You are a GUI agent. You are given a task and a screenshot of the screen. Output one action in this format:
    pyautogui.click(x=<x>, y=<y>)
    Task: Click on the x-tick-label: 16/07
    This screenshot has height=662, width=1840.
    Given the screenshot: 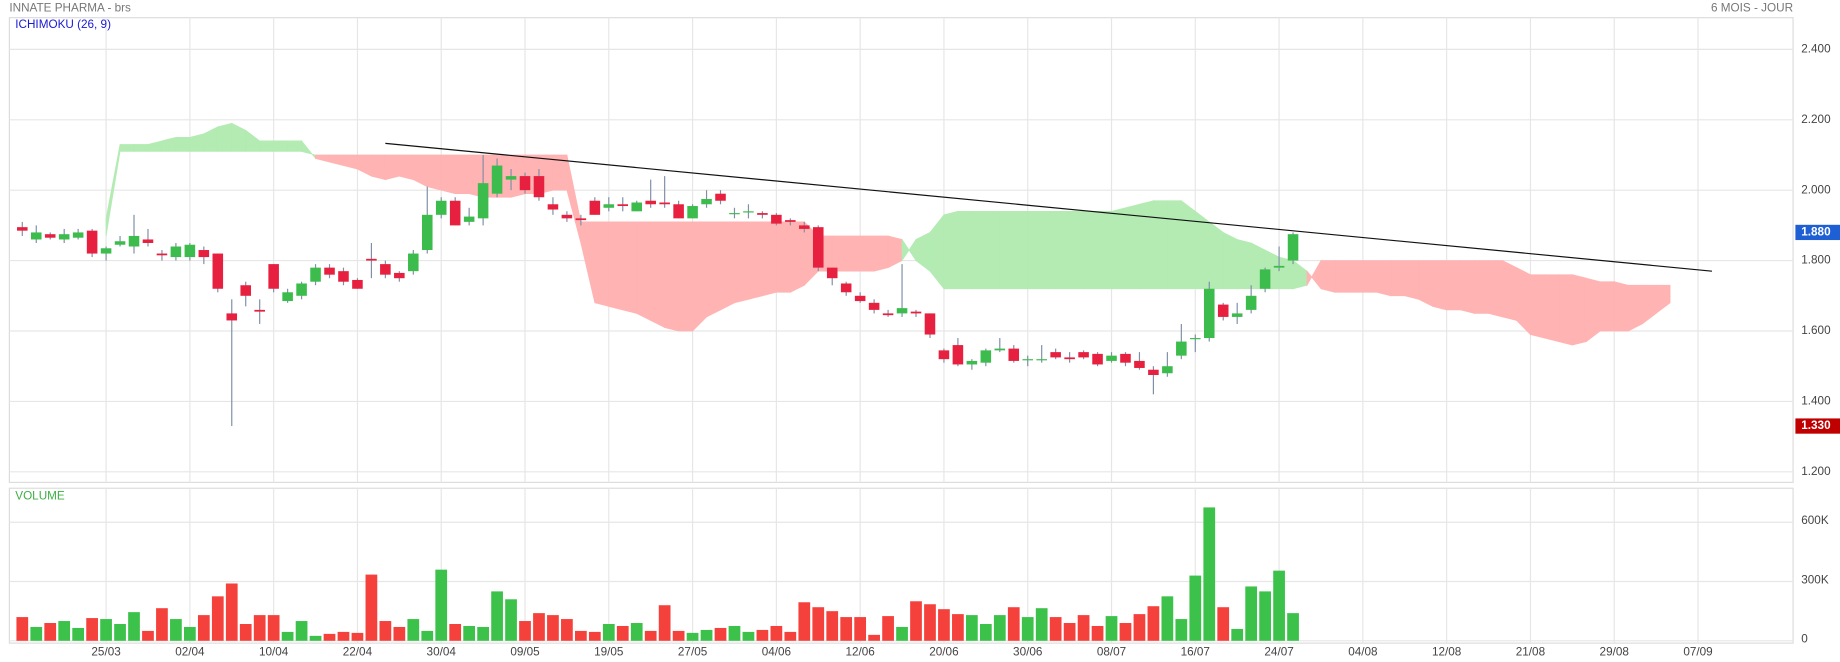 What is the action you would take?
    pyautogui.click(x=1195, y=652)
    